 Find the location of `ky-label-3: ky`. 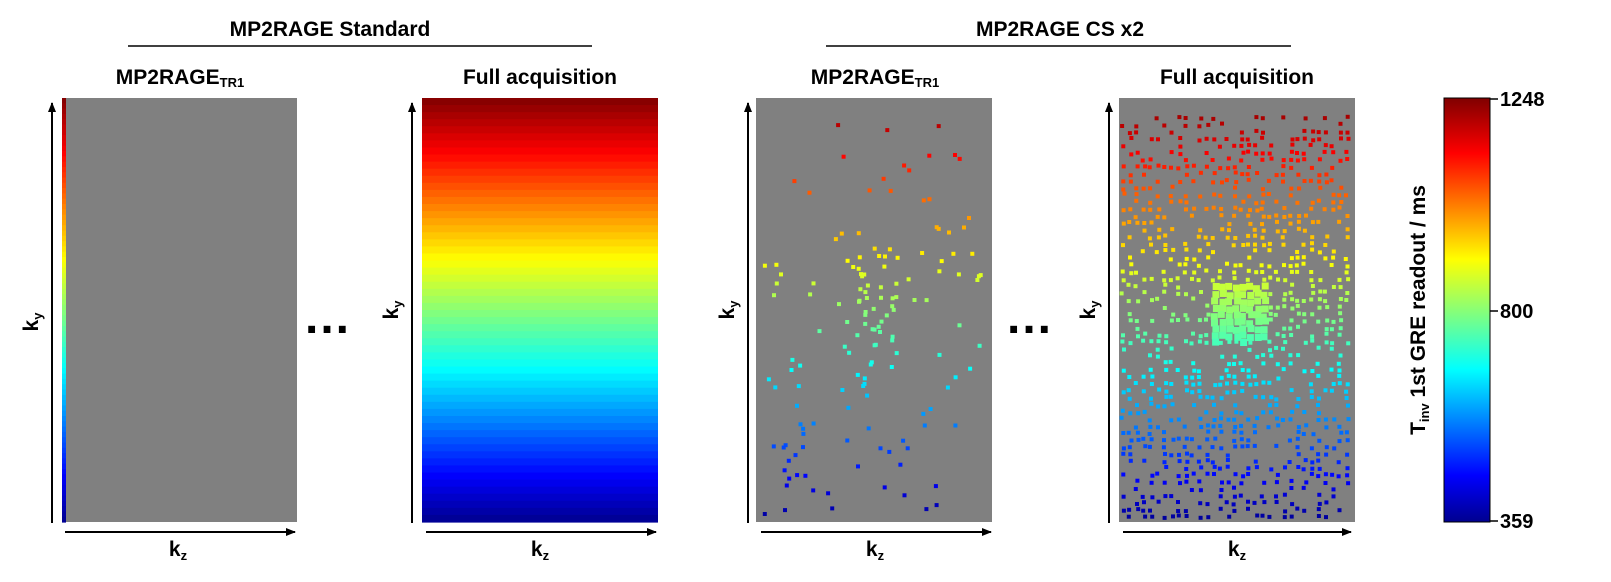

ky-label-3: ky is located at coordinates (728, 310).